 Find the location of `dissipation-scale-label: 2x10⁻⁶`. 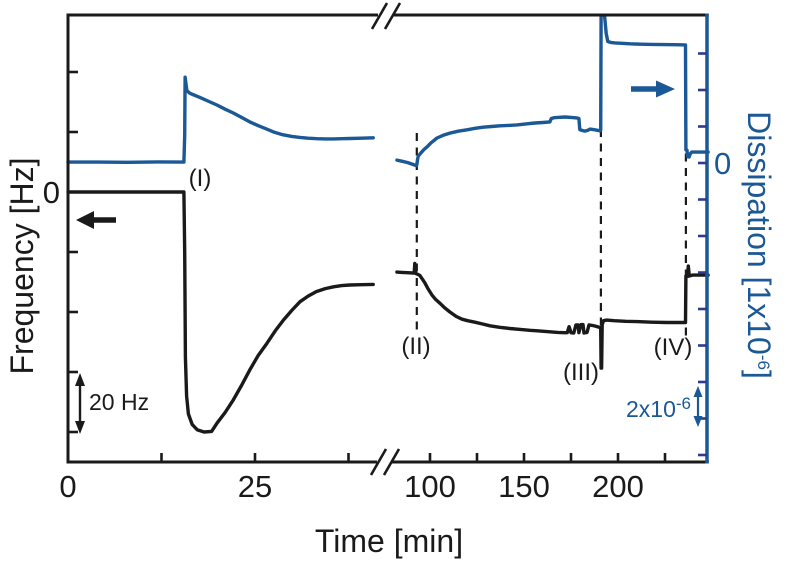

dissipation-scale-label: 2x10⁻⁶ is located at coordinates (658, 408).